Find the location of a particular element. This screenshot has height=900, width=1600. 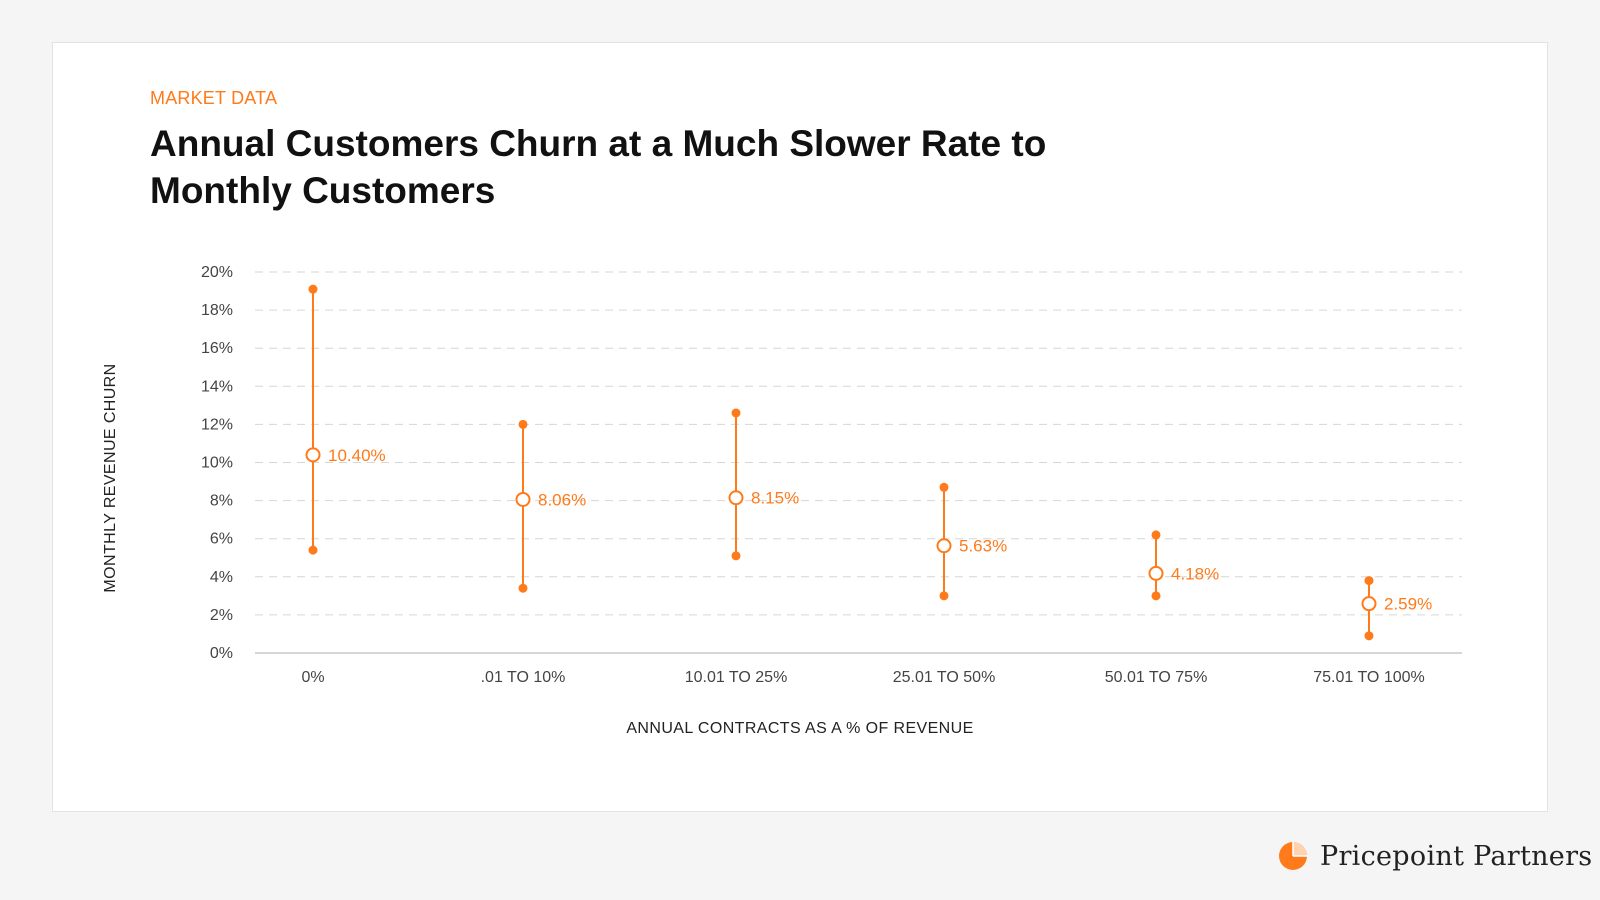

y-tick-label: 8% is located at coordinates (221, 501).